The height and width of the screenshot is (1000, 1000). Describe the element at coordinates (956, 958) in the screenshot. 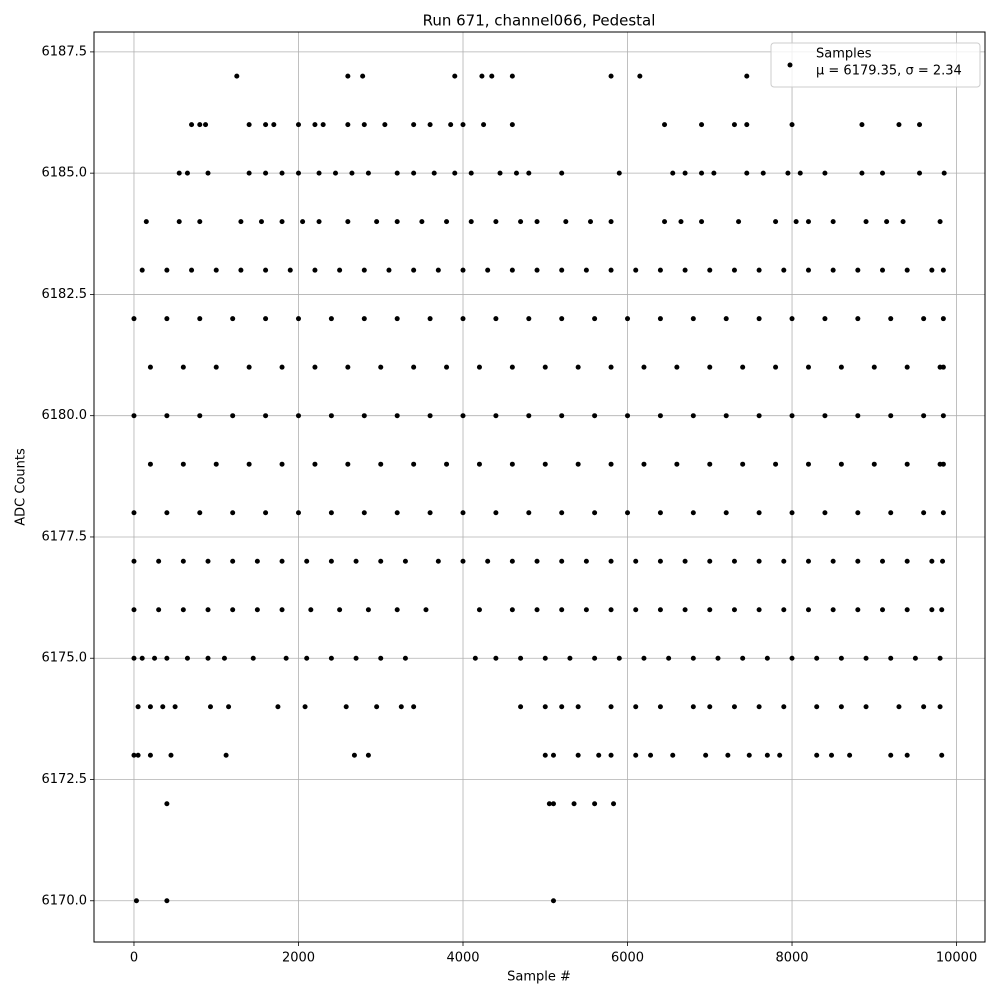

I see `x-tick-label: 10000` at that location.